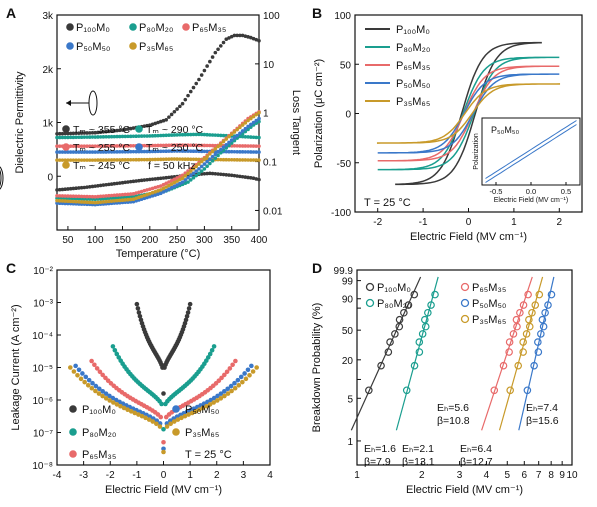 This screenshot has height=507, width=597. What do you see at coordinates (231, 240) in the screenshot?
I see `x-tick-label: 350` at bounding box center [231, 240].